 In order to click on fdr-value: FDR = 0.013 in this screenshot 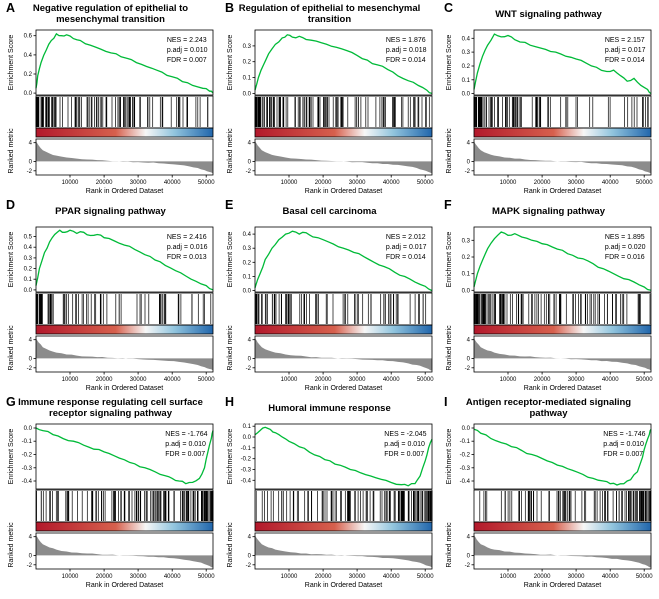, I will do `click(186, 258)`.